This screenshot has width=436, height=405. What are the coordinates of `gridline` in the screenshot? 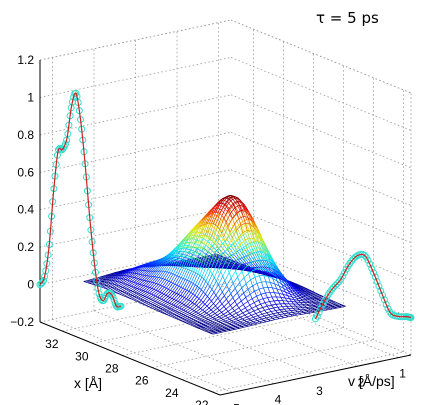 It's located at (321, 206).